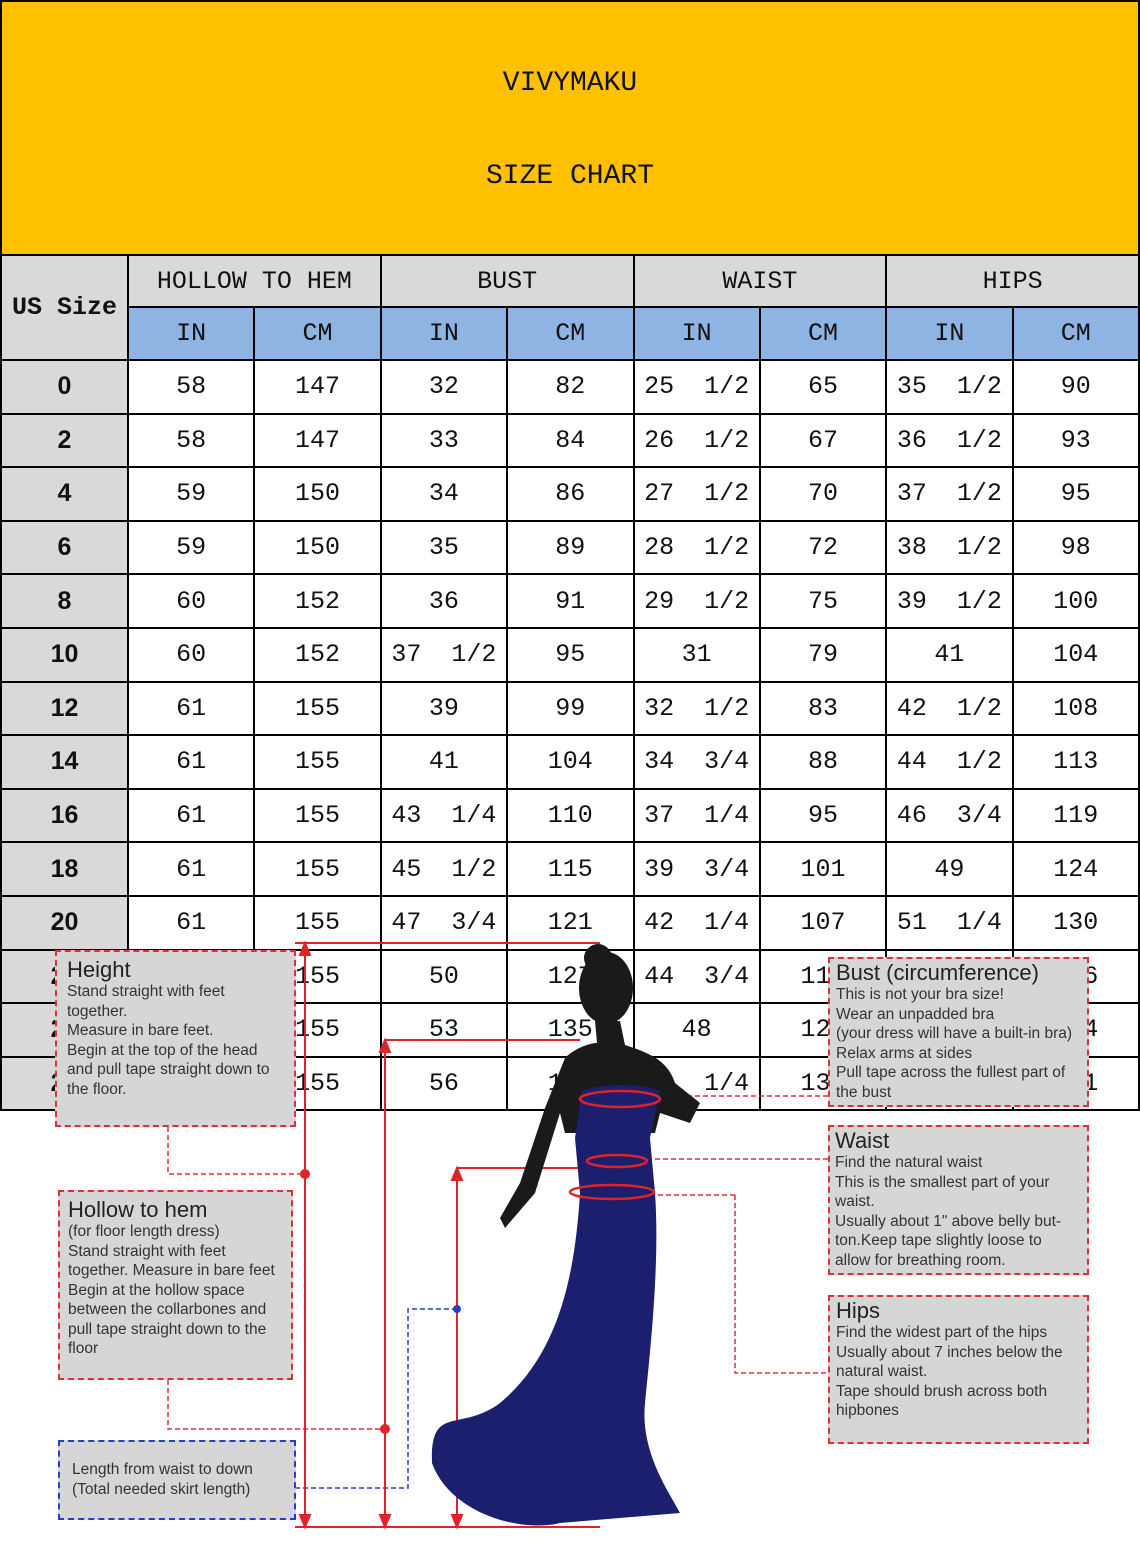  I want to click on bust-cm-cell: 110, so click(570, 815).